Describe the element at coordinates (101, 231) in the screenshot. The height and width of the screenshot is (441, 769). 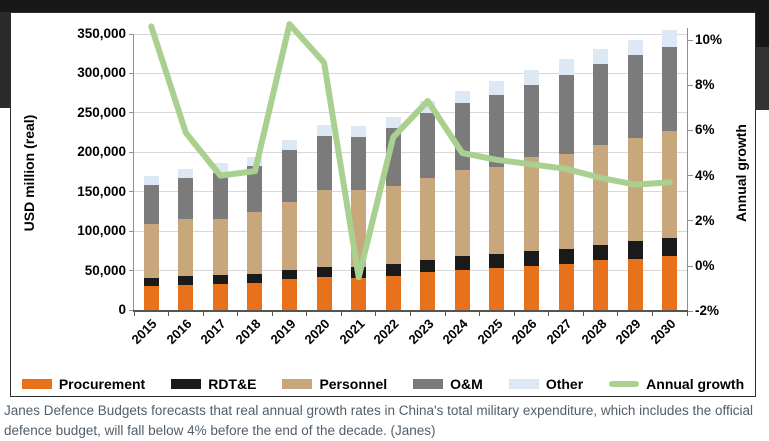
I see `left-axis-tick-label: 100,000` at that location.